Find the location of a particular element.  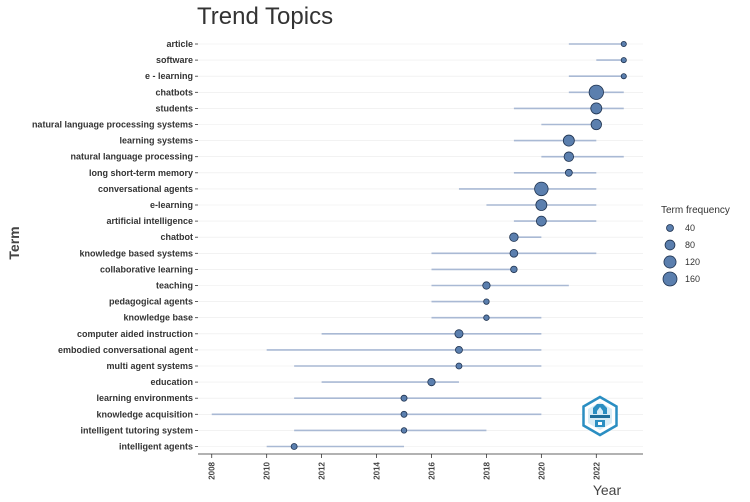

legend-label: 120 is located at coordinates (692, 262).